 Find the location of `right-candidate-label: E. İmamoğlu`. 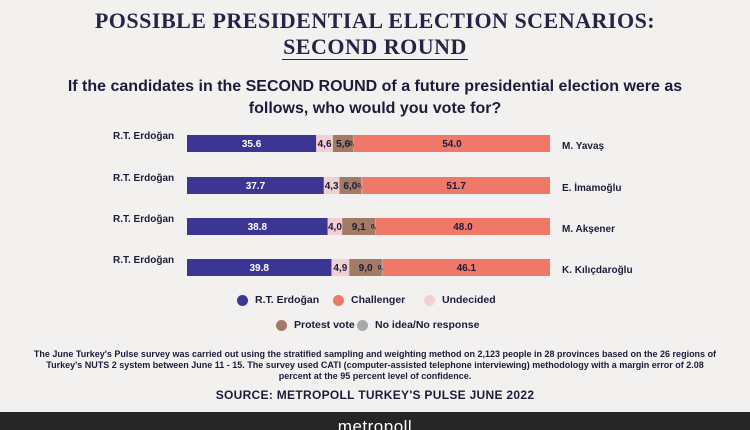

right-candidate-label: E. İmamoğlu is located at coordinates (591, 187).